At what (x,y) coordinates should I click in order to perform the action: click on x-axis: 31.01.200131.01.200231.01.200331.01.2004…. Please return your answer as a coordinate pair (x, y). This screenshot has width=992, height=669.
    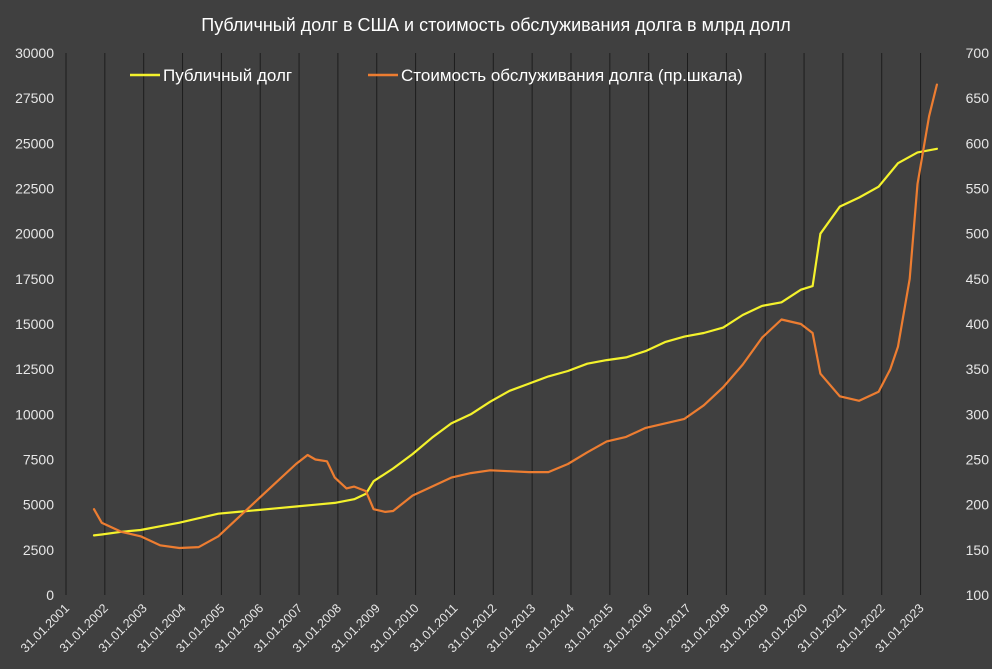
    Looking at the image, I should click on (472, 628).